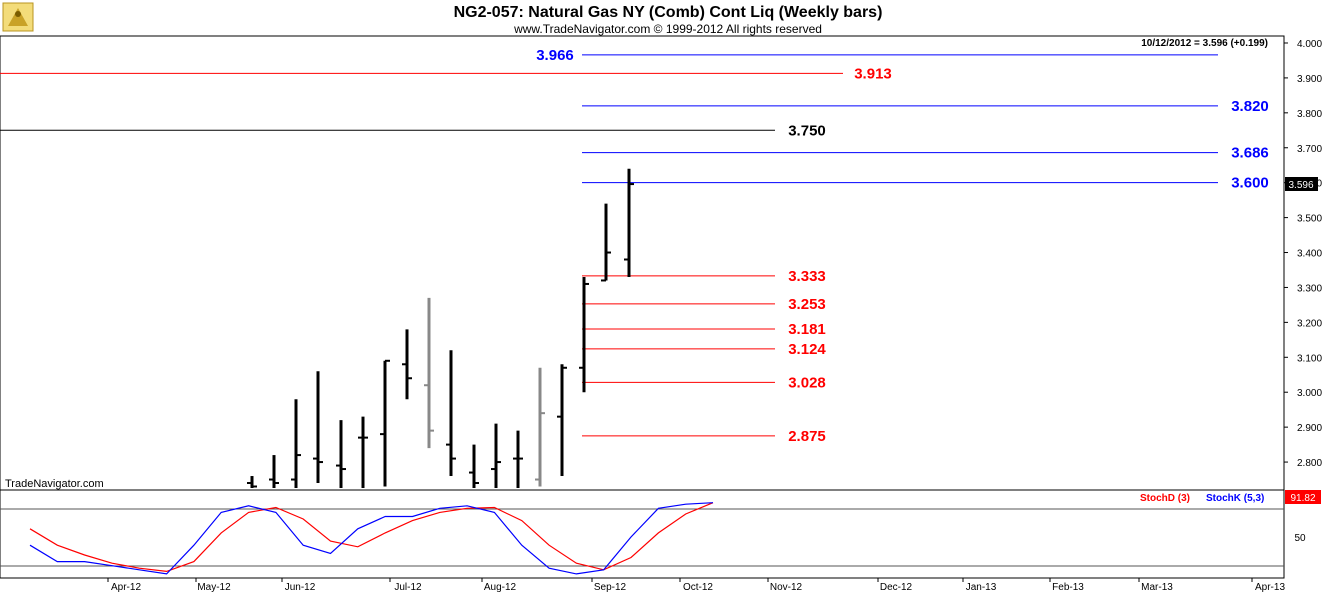  Describe the element at coordinates (807, 276) in the screenshot. I see `level-label: 3.333` at that location.